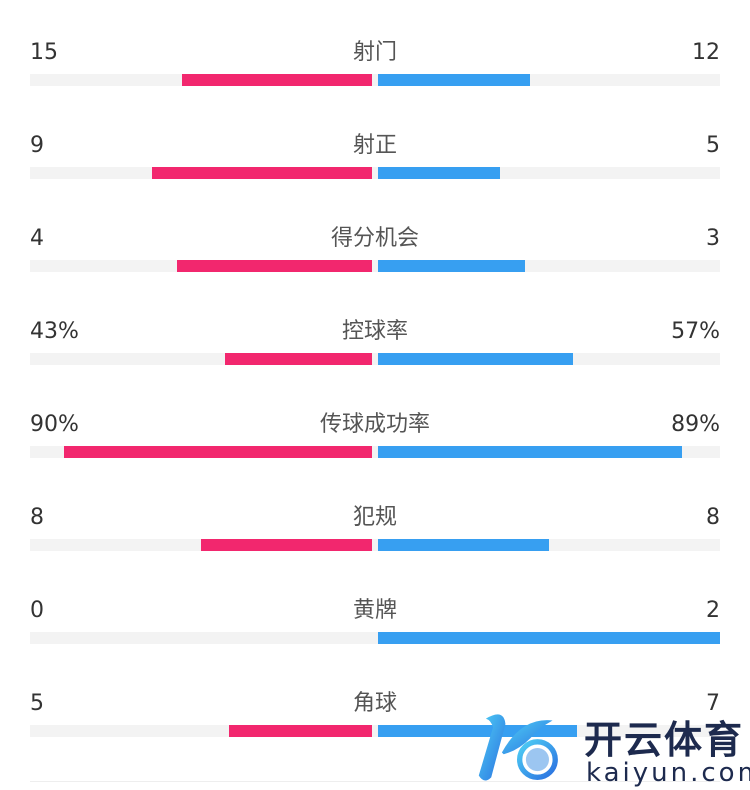  I want to click on stat-label: 传球成功率, so click(374, 424).